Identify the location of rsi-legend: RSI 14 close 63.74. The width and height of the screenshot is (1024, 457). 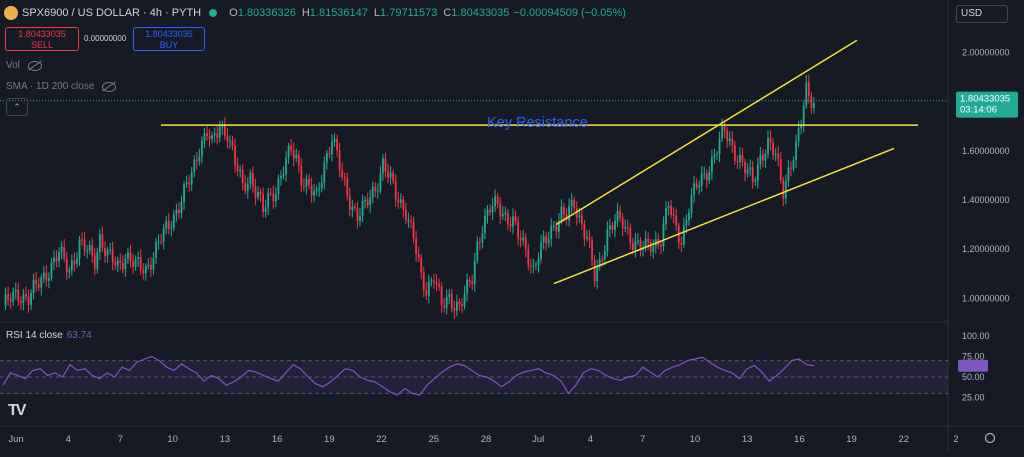
(49, 335).